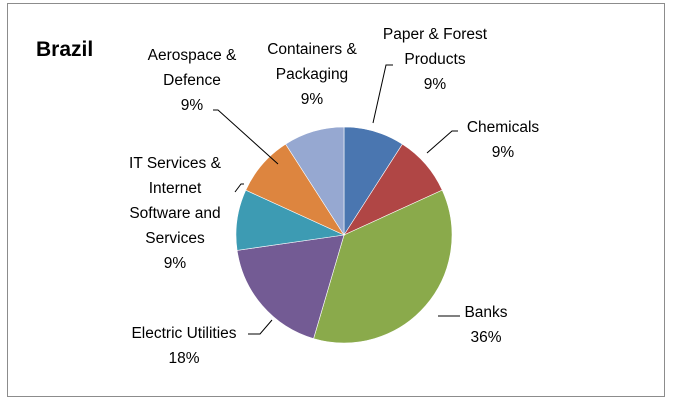 The width and height of the screenshot is (674, 404). What do you see at coordinates (192, 80) in the screenshot?
I see `slice-label-5: Aerospace & Defence 9%` at bounding box center [192, 80].